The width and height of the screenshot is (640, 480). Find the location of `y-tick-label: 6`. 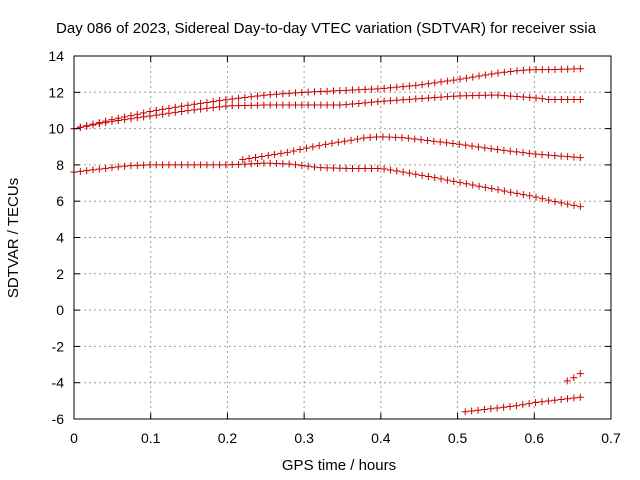

y-tick-label: 6 is located at coordinates (60, 201).